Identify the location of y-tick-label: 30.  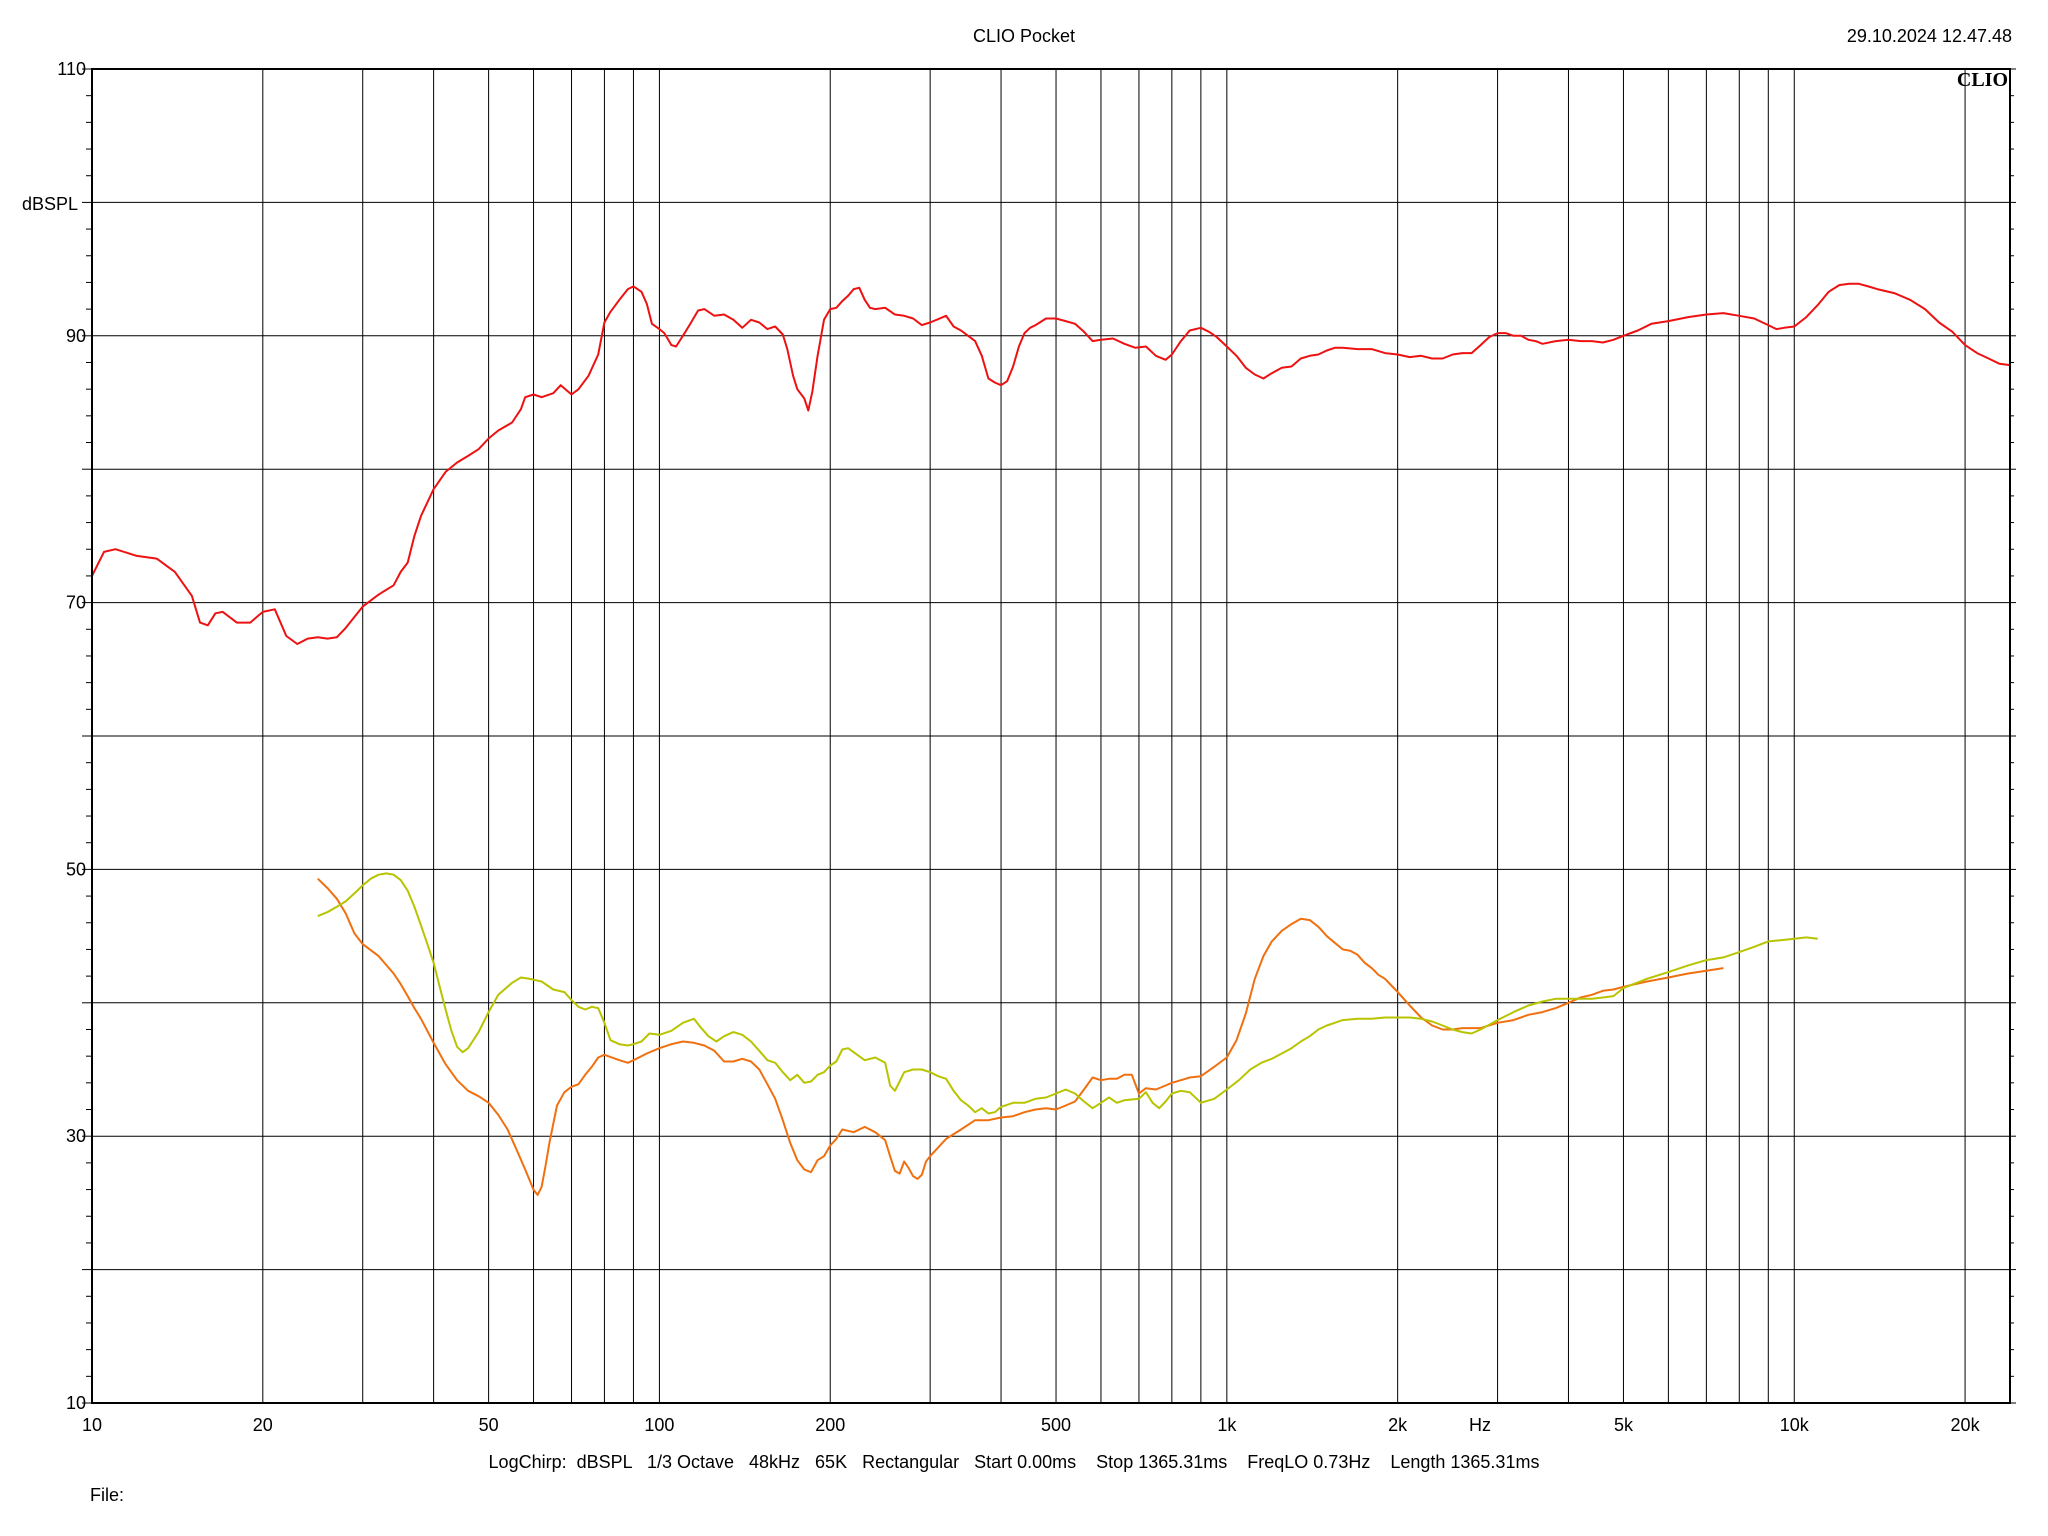
(76, 1136).